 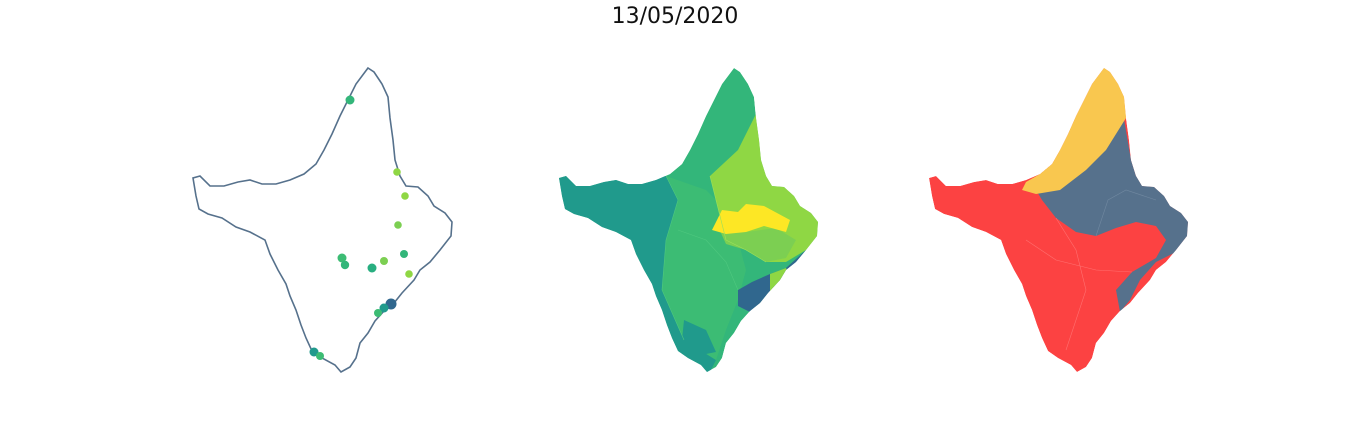 I want to click on region-outline, so click(x=322, y=220).